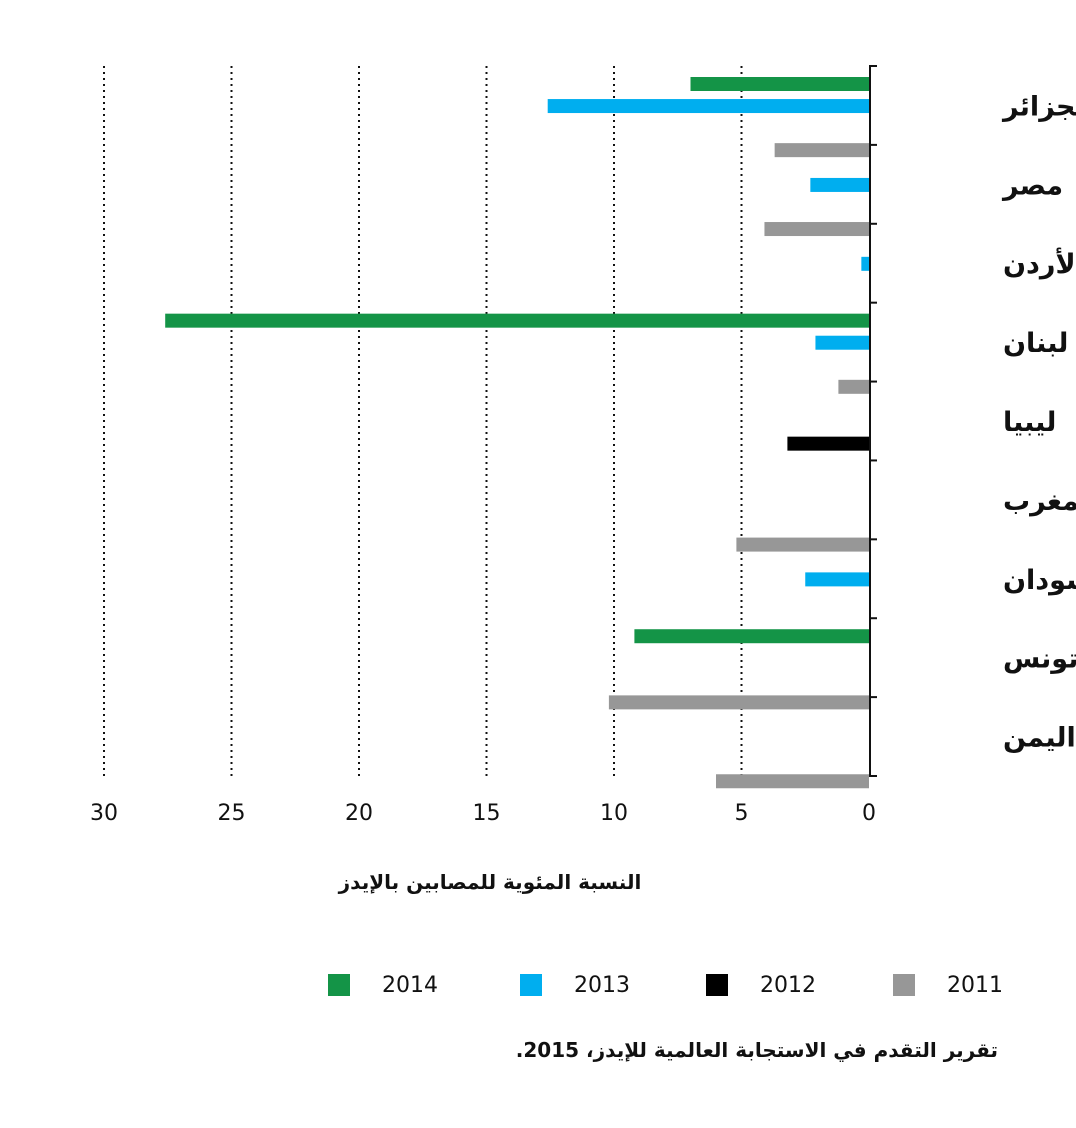  Describe the element at coordinates (487, 813) in the screenshot. I see `x-tick-15: 15` at that location.